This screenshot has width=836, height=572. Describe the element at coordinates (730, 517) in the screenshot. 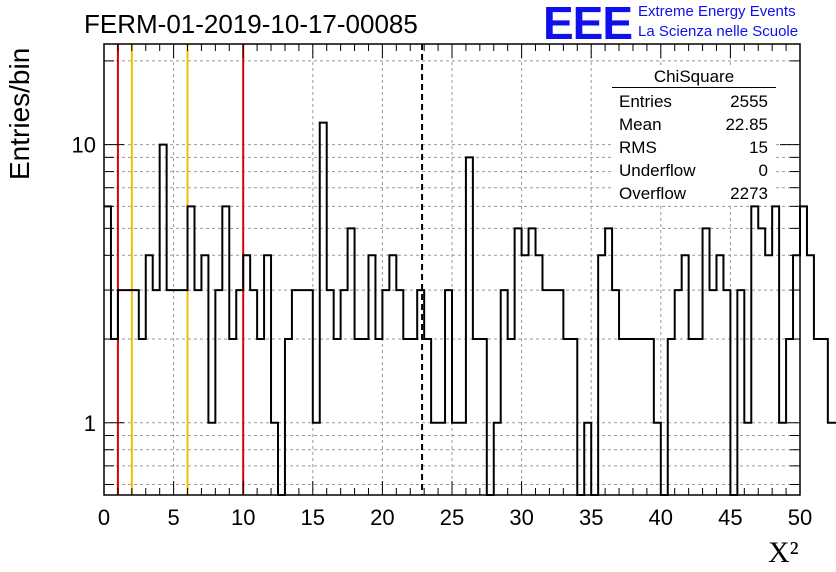

I see `x-tick-label: 45` at that location.